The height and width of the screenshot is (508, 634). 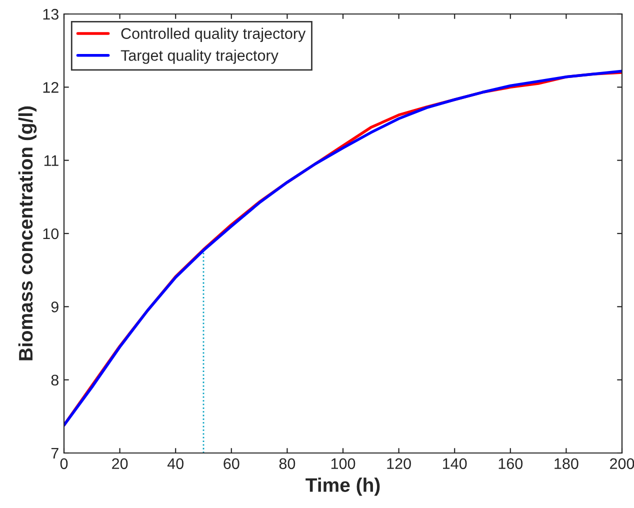 What do you see at coordinates (622, 464) in the screenshot?
I see `x-tick-label: 200` at bounding box center [622, 464].